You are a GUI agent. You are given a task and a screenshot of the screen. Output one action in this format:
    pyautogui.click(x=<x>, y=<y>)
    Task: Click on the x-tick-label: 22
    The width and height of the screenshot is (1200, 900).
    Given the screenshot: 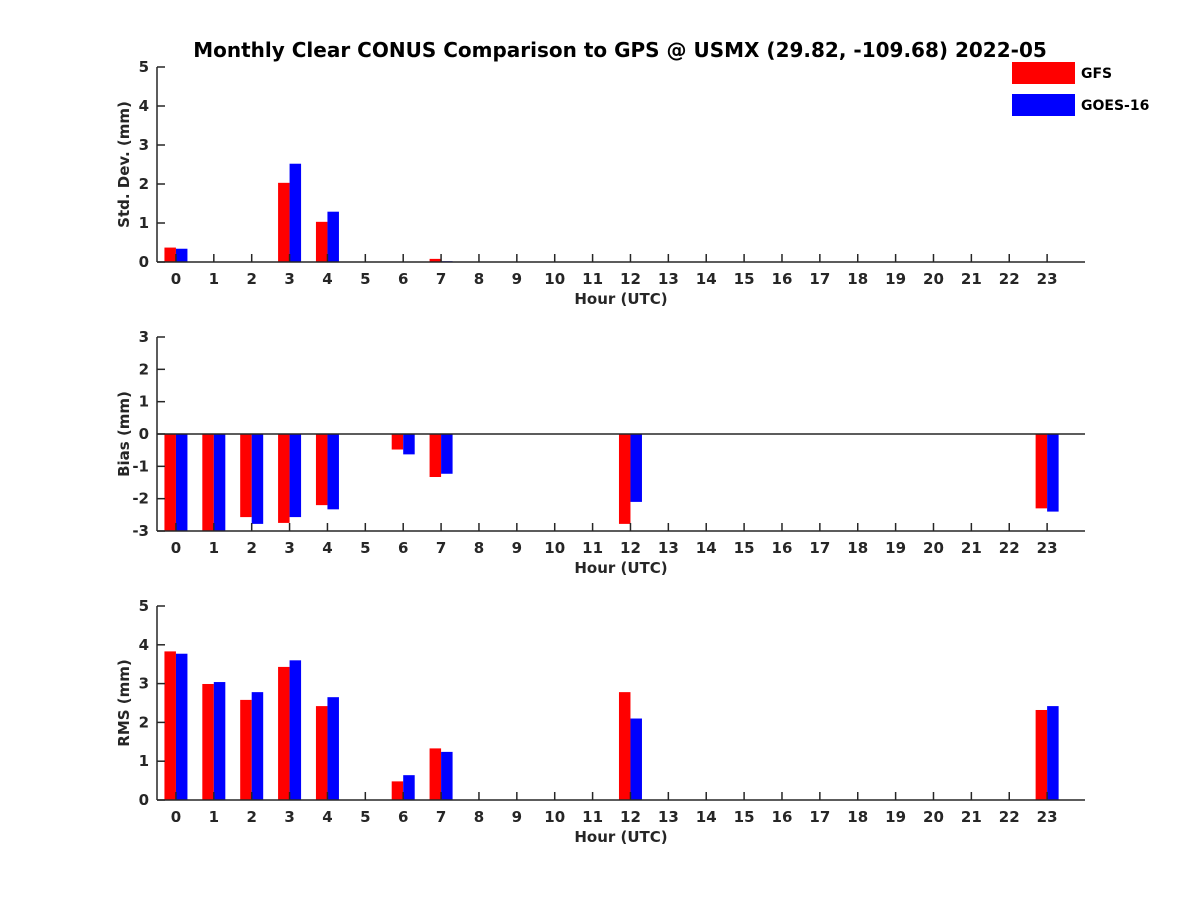 What is the action you would take?
    pyautogui.click(x=1009, y=817)
    